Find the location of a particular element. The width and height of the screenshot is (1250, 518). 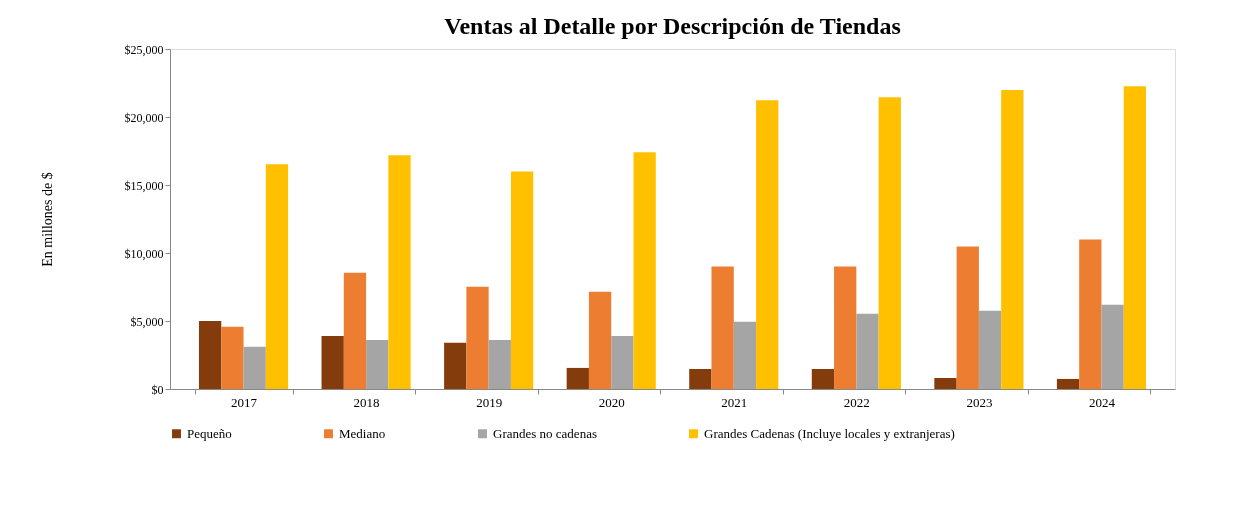

legend-label: Grandes Cadenas (Incluye locales y extranjeras) is located at coordinates (829, 433).